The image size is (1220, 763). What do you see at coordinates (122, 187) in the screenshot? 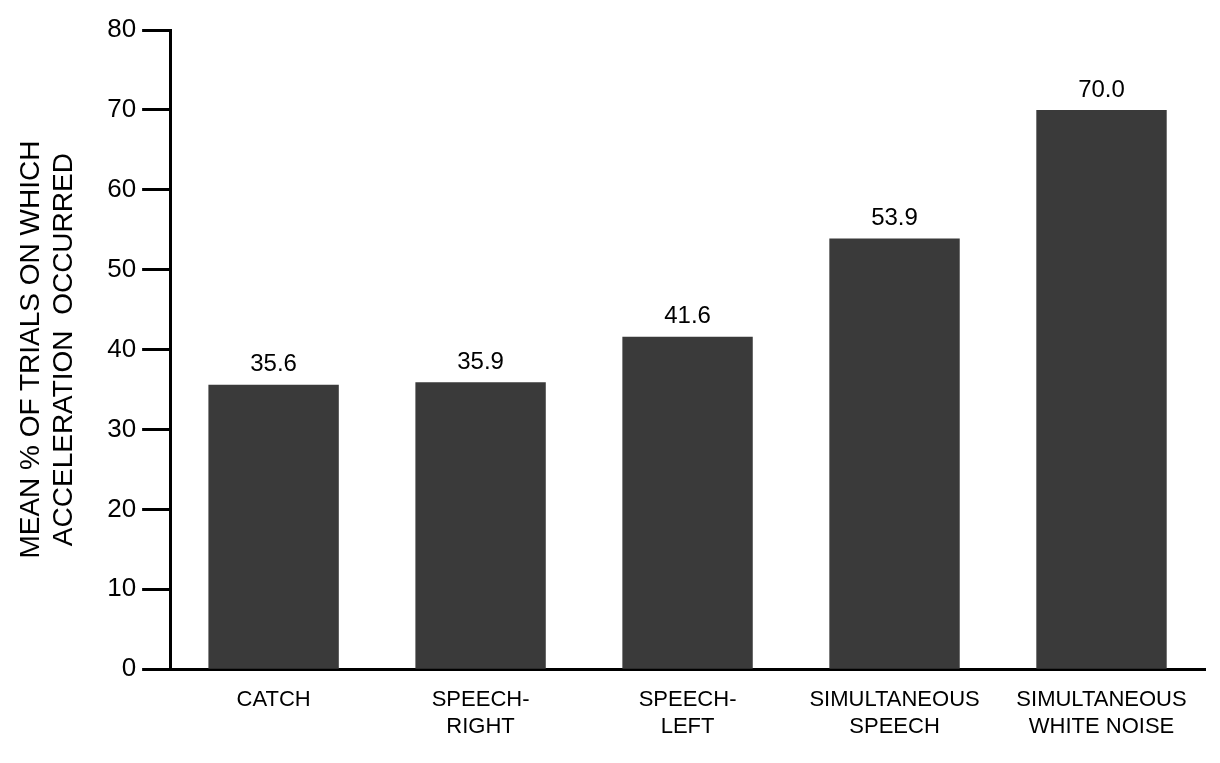
I see `y-tick-label: 60` at bounding box center [122, 187].